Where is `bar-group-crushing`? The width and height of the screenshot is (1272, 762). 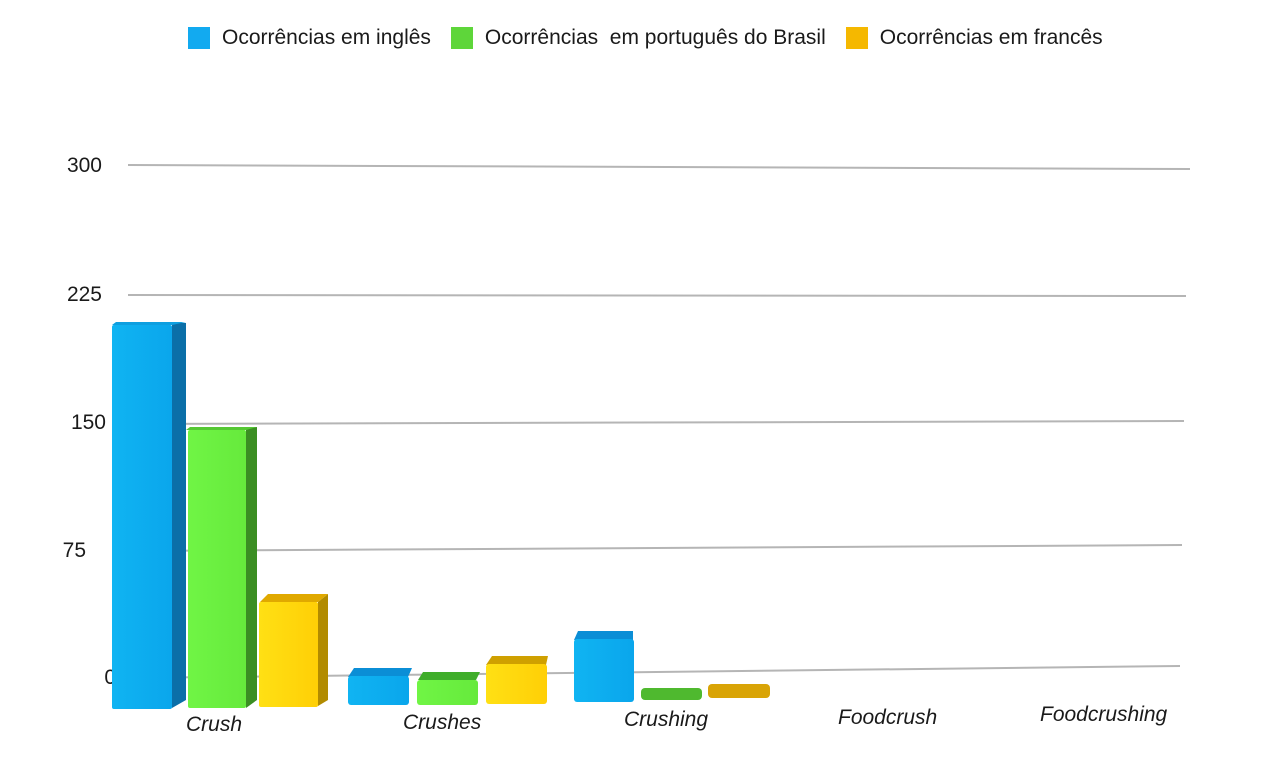
bar-group-crushing is located at coordinates (672, 666).